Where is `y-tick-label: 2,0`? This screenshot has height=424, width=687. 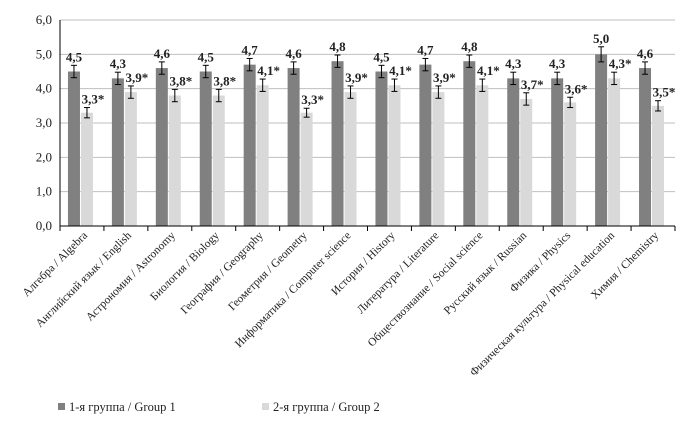 y-tick-label: 2,0 is located at coordinates (44, 156).